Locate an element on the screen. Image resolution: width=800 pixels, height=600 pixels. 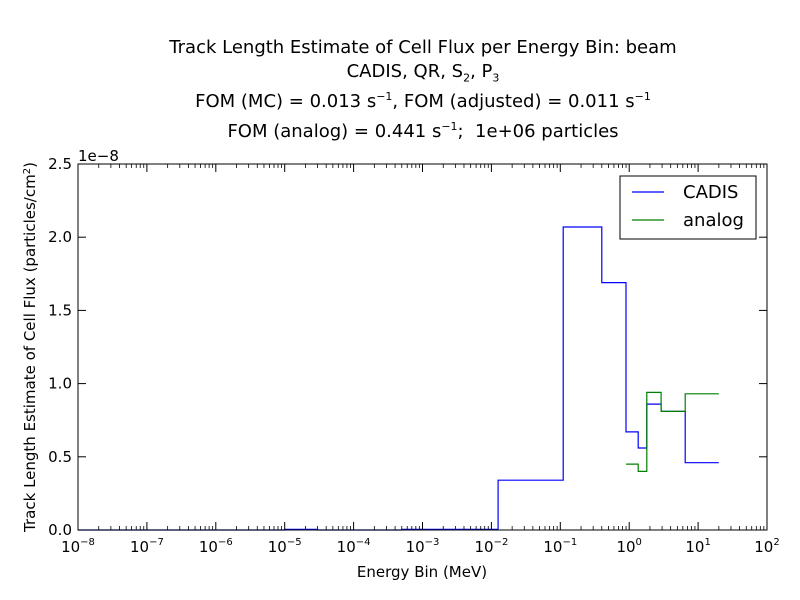
x-tick-label: 10⁻² is located at coordinates (491, 546).